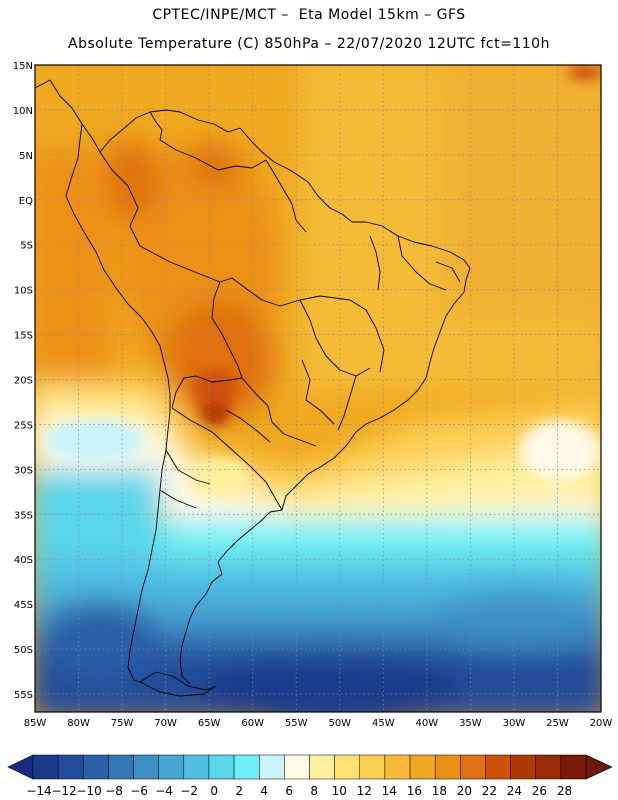 The image size is (618, 800). Describe the element at coordinates (239, 791) in the screenshot. I see `colorbar-tick-label: 2` at that location.